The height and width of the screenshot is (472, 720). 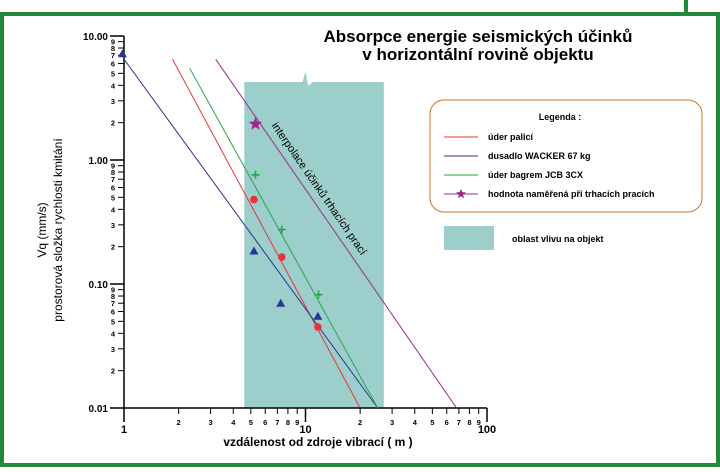 I want to click on legend-entry-label: úder bagrem JCB 3CX, so click(x=535, y=175).